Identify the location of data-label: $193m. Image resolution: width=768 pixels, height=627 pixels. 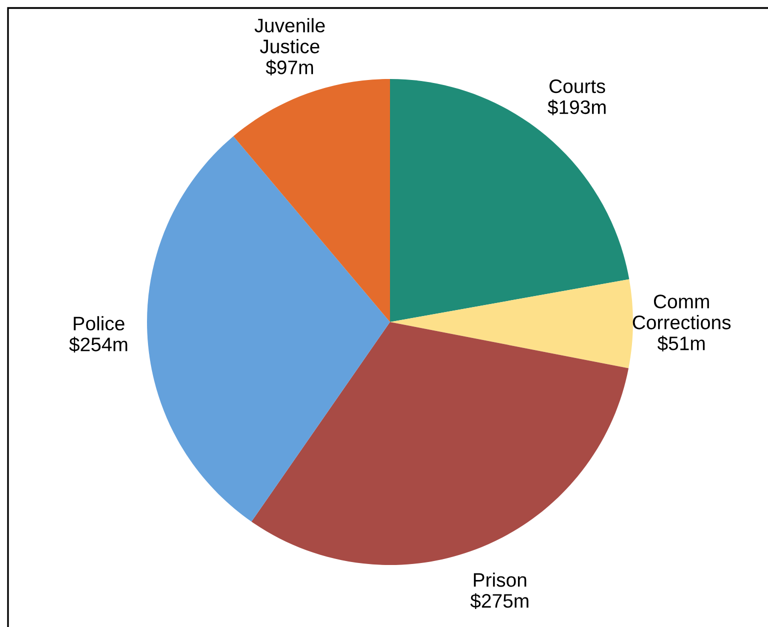
(577, 108).